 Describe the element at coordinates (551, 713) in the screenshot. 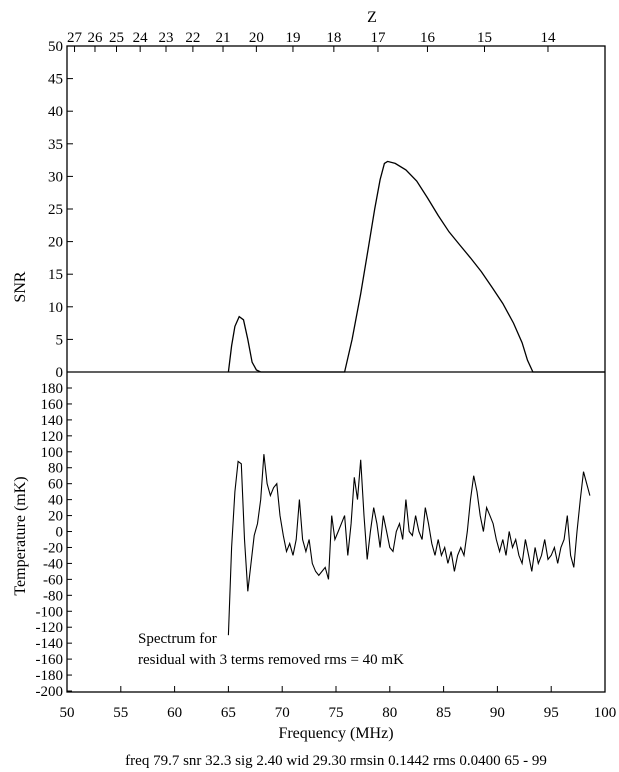

I see `frequency-tick-label: 95` at that location.